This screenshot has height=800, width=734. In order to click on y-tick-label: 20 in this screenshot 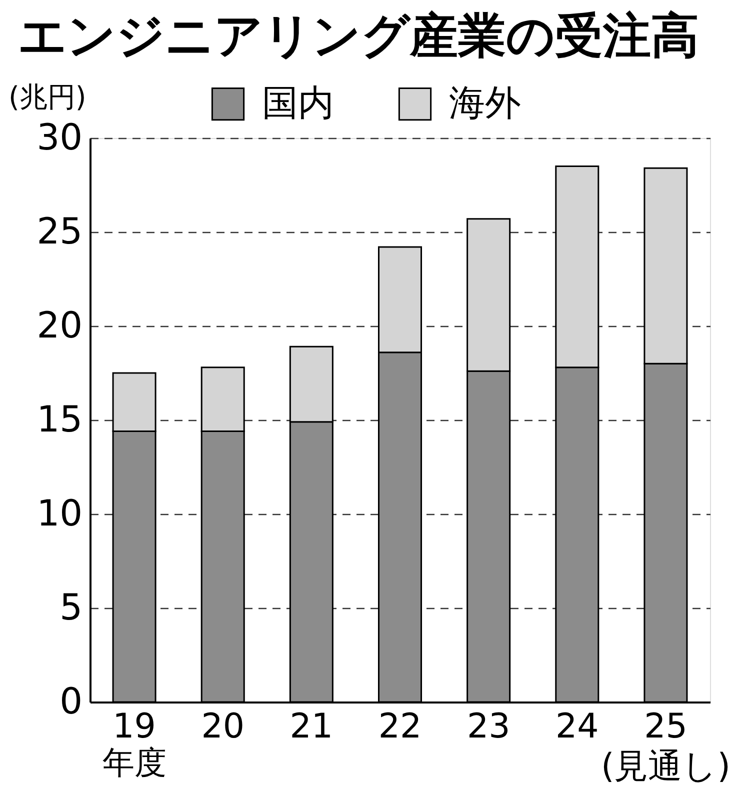, I will do `click(59, 326)`.